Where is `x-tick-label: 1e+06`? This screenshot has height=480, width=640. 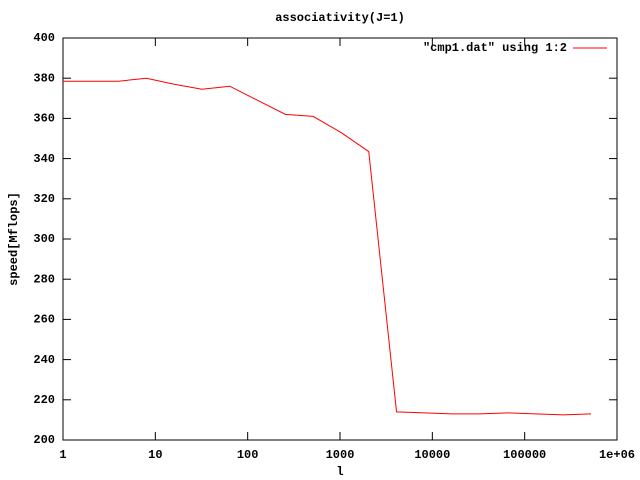
x-tick-label: 1e+06 is located at coordinates (617, 455).